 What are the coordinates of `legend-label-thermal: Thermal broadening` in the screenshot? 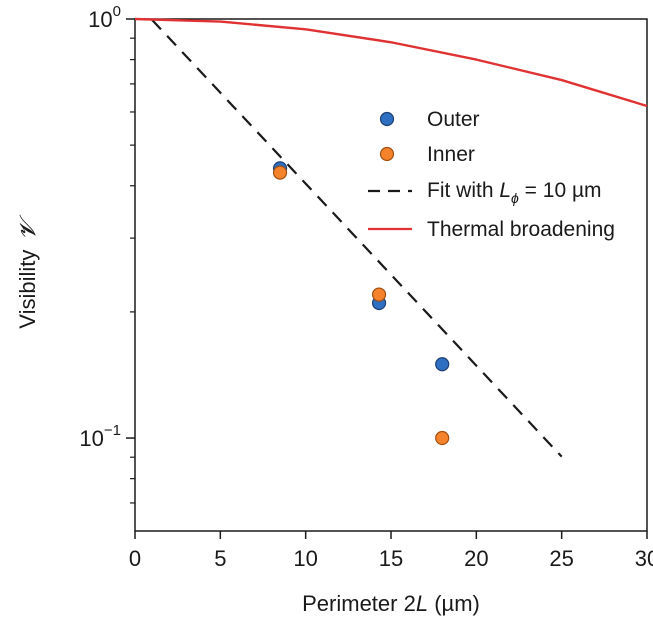 It's located at (521, 229).